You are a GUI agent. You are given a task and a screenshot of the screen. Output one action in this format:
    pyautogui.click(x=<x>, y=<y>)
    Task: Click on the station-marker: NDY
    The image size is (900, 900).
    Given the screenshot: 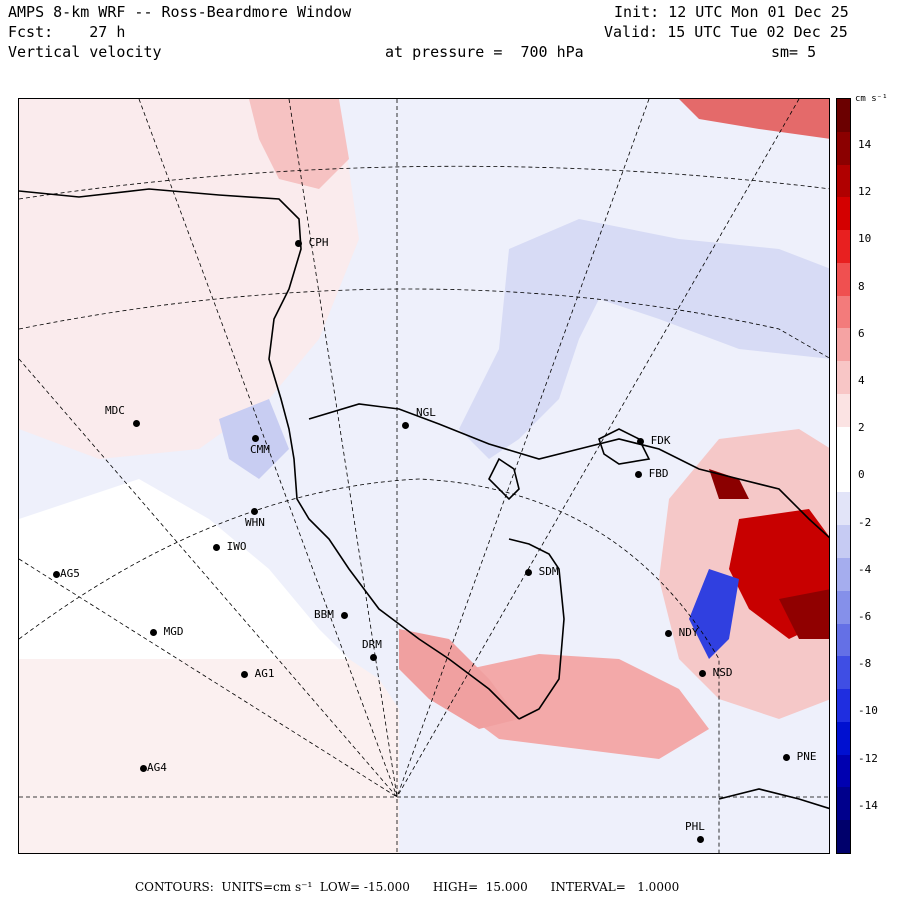 What is the action you would take?
    pyautogui.click(x=682, y=633)
    